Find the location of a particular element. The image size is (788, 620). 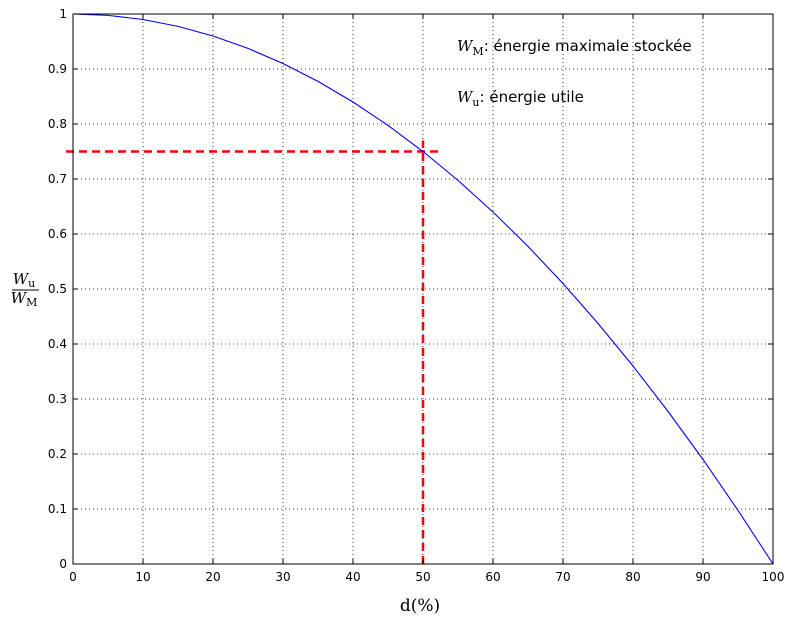

y-tick-label: 0.7 is located at coordinates (57, 179).